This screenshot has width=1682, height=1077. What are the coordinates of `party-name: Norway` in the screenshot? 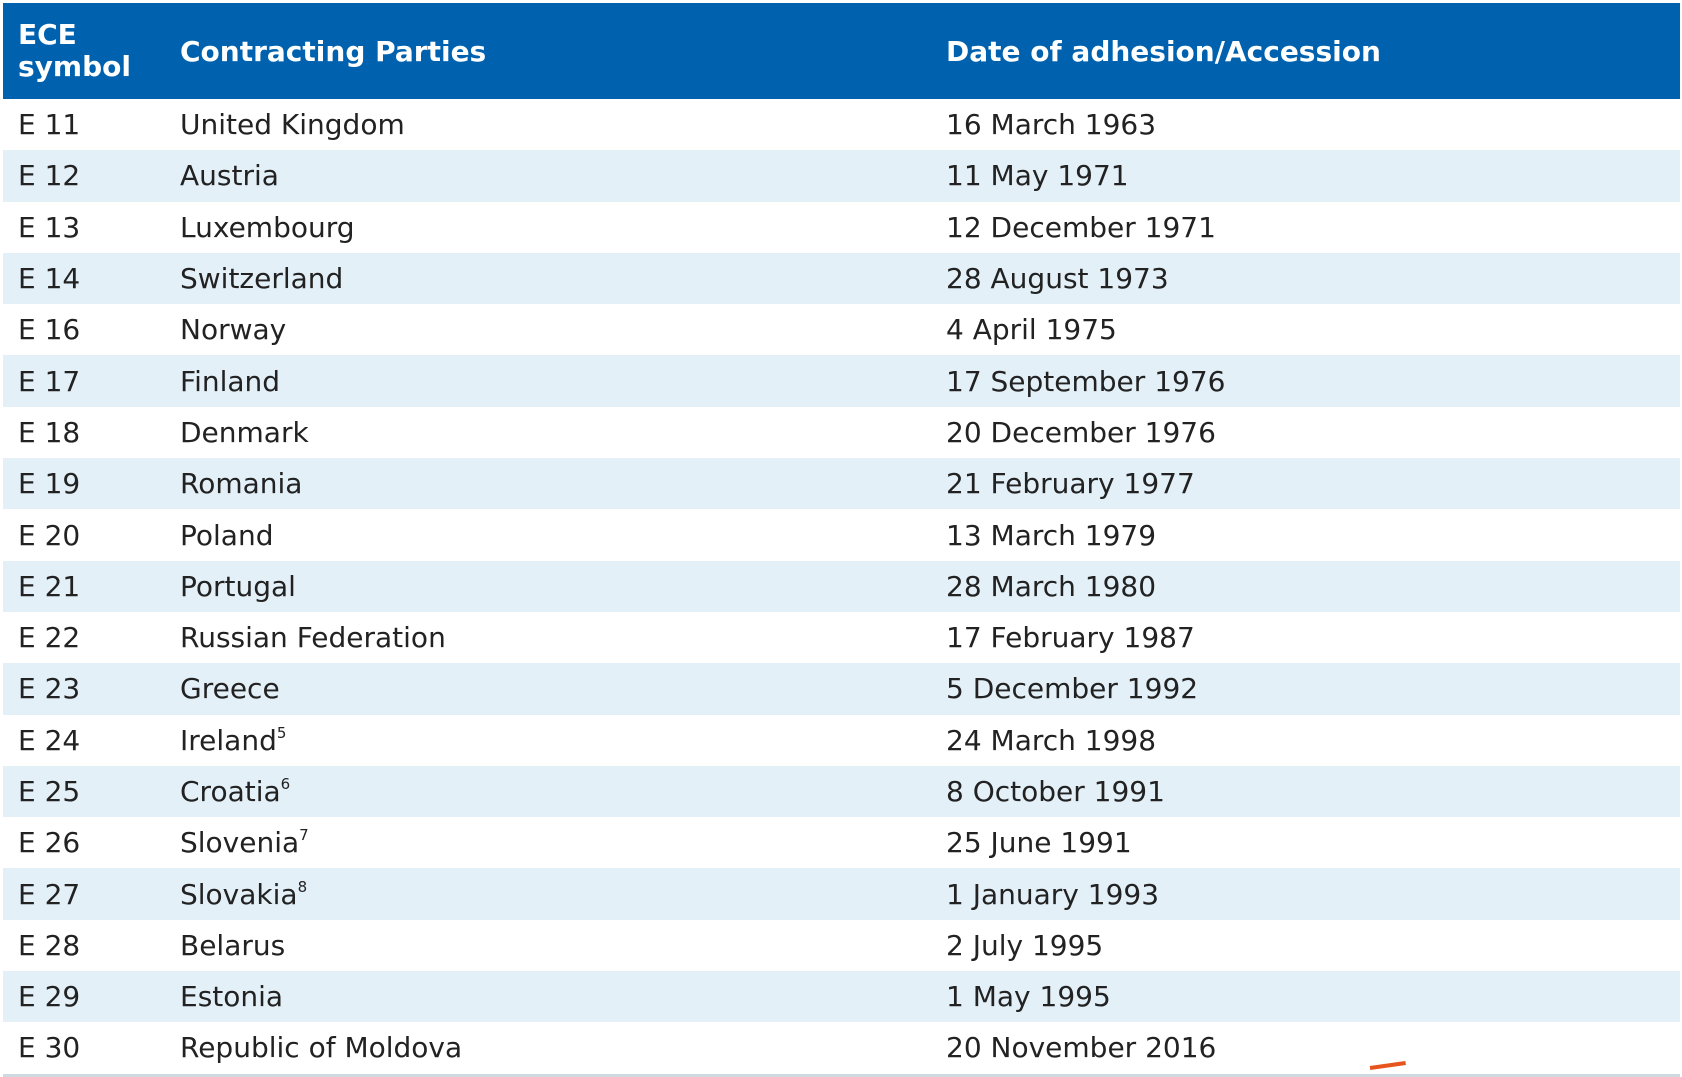 It's located at (233, 330).